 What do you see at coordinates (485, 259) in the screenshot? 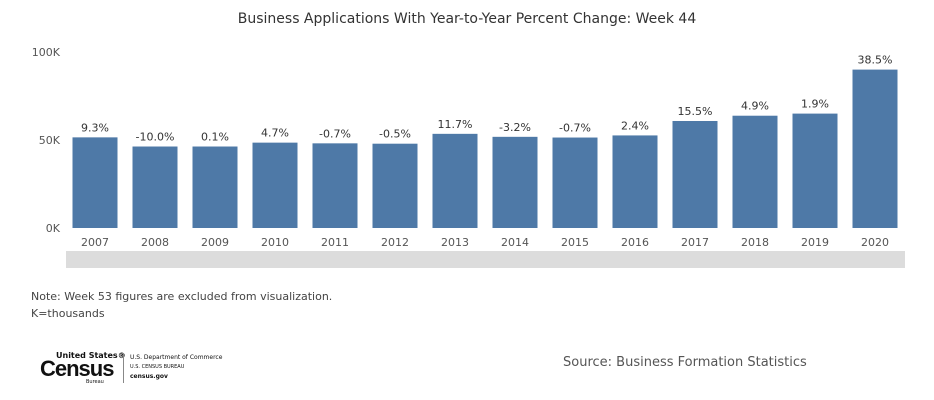
I see `horizontal-scrollbar` at bounding box center [485, 259].